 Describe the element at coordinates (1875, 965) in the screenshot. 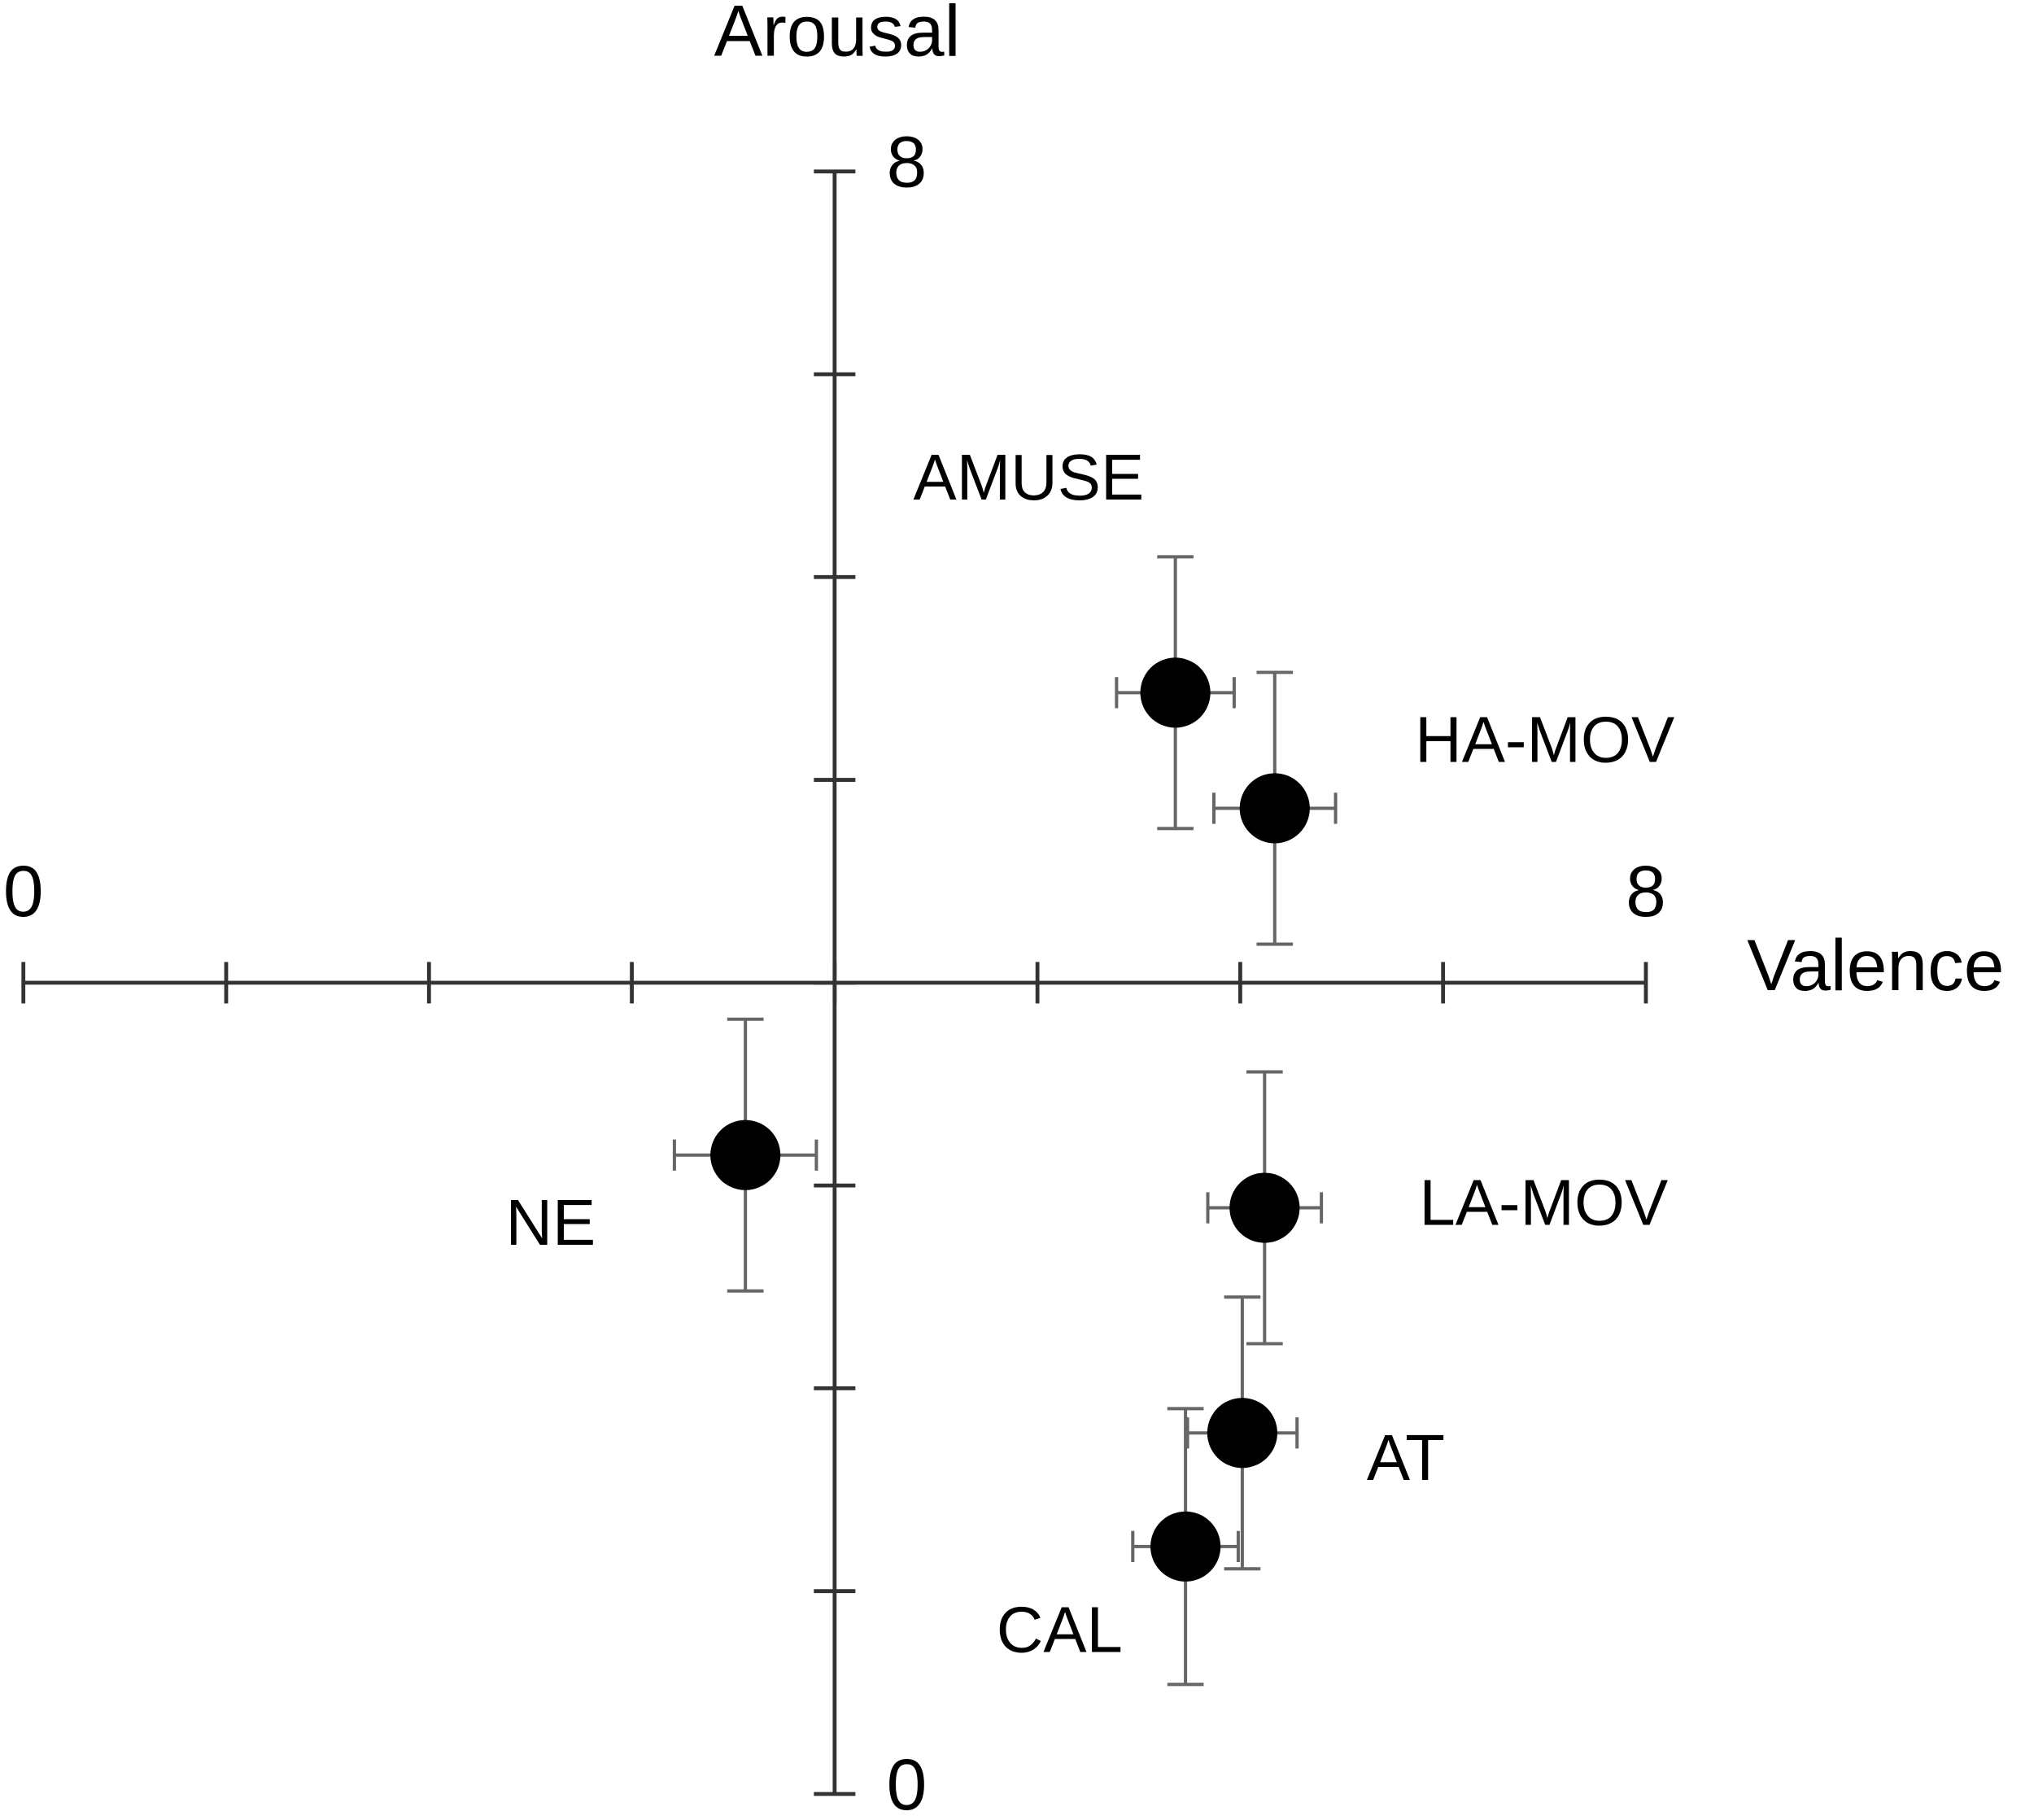

I see `x-axis-title: Valence` at that location.